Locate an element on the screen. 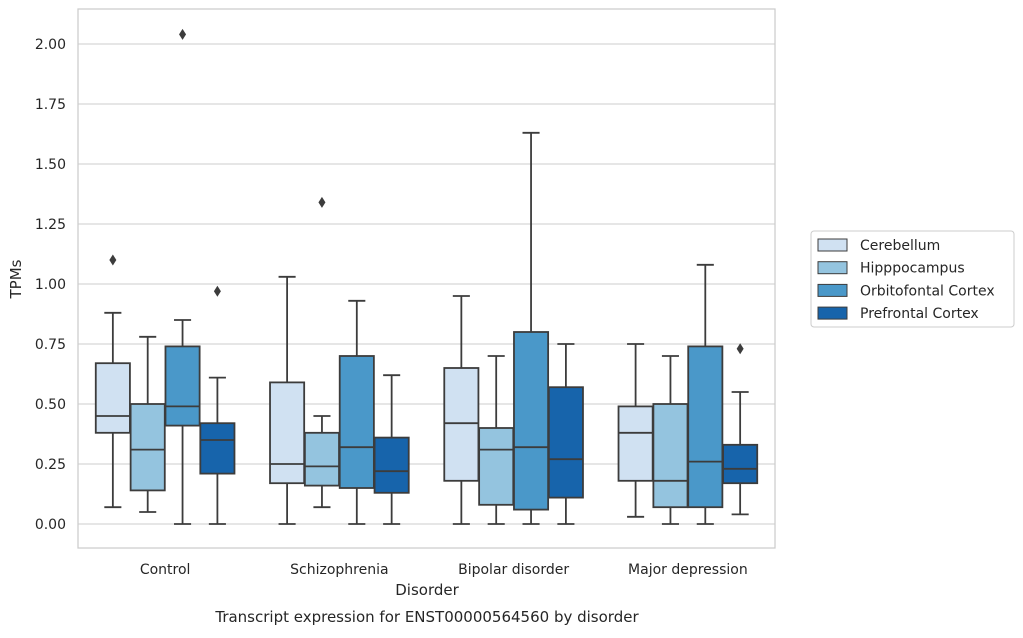 This screenshot has width=1023, height=638. y-tick-label: 1.00 is located at coordinates (50, 285).